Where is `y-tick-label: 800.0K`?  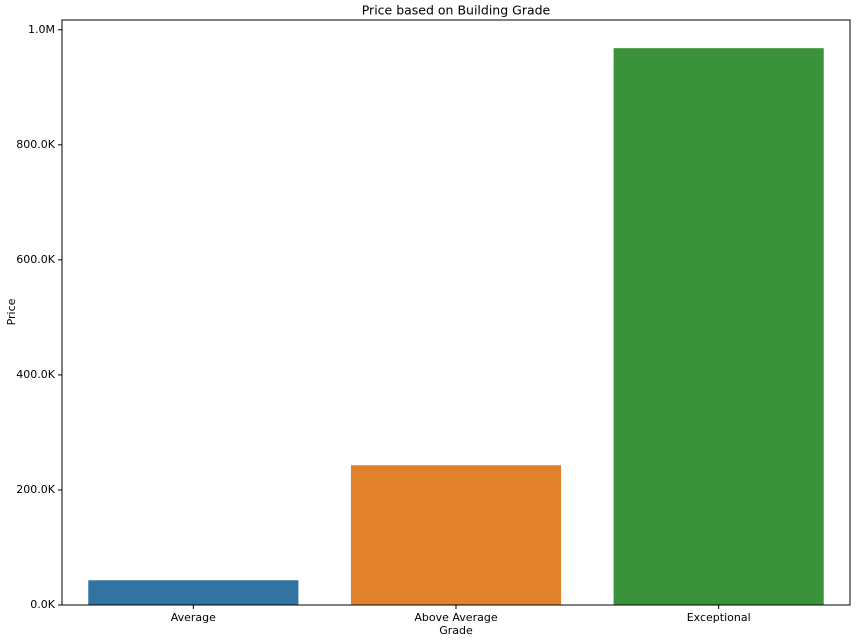
y-tick-label: 800.0K is located at coordinates (35, 144).